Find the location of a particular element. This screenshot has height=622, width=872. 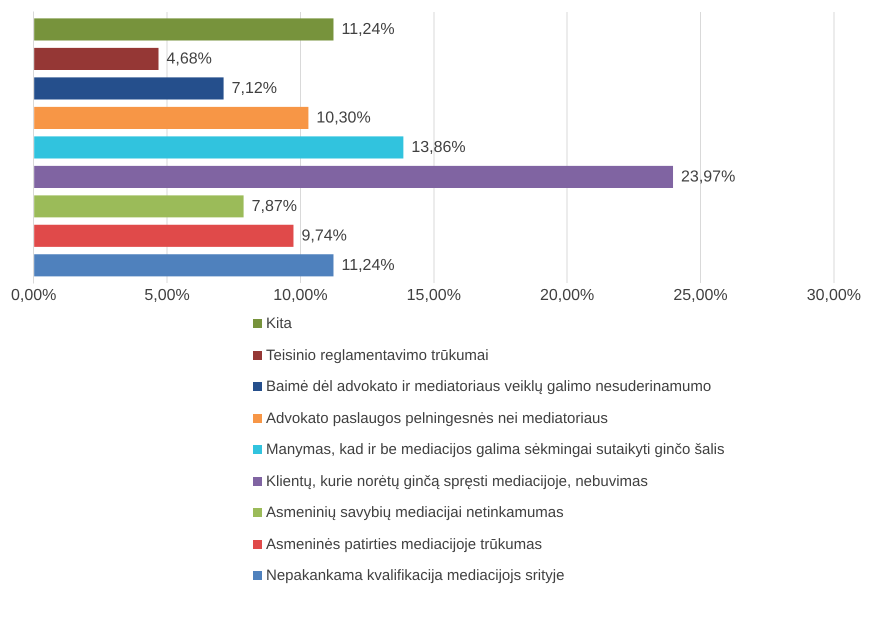

x-tick-label: 30,00% is located at coordinates (833, 295).